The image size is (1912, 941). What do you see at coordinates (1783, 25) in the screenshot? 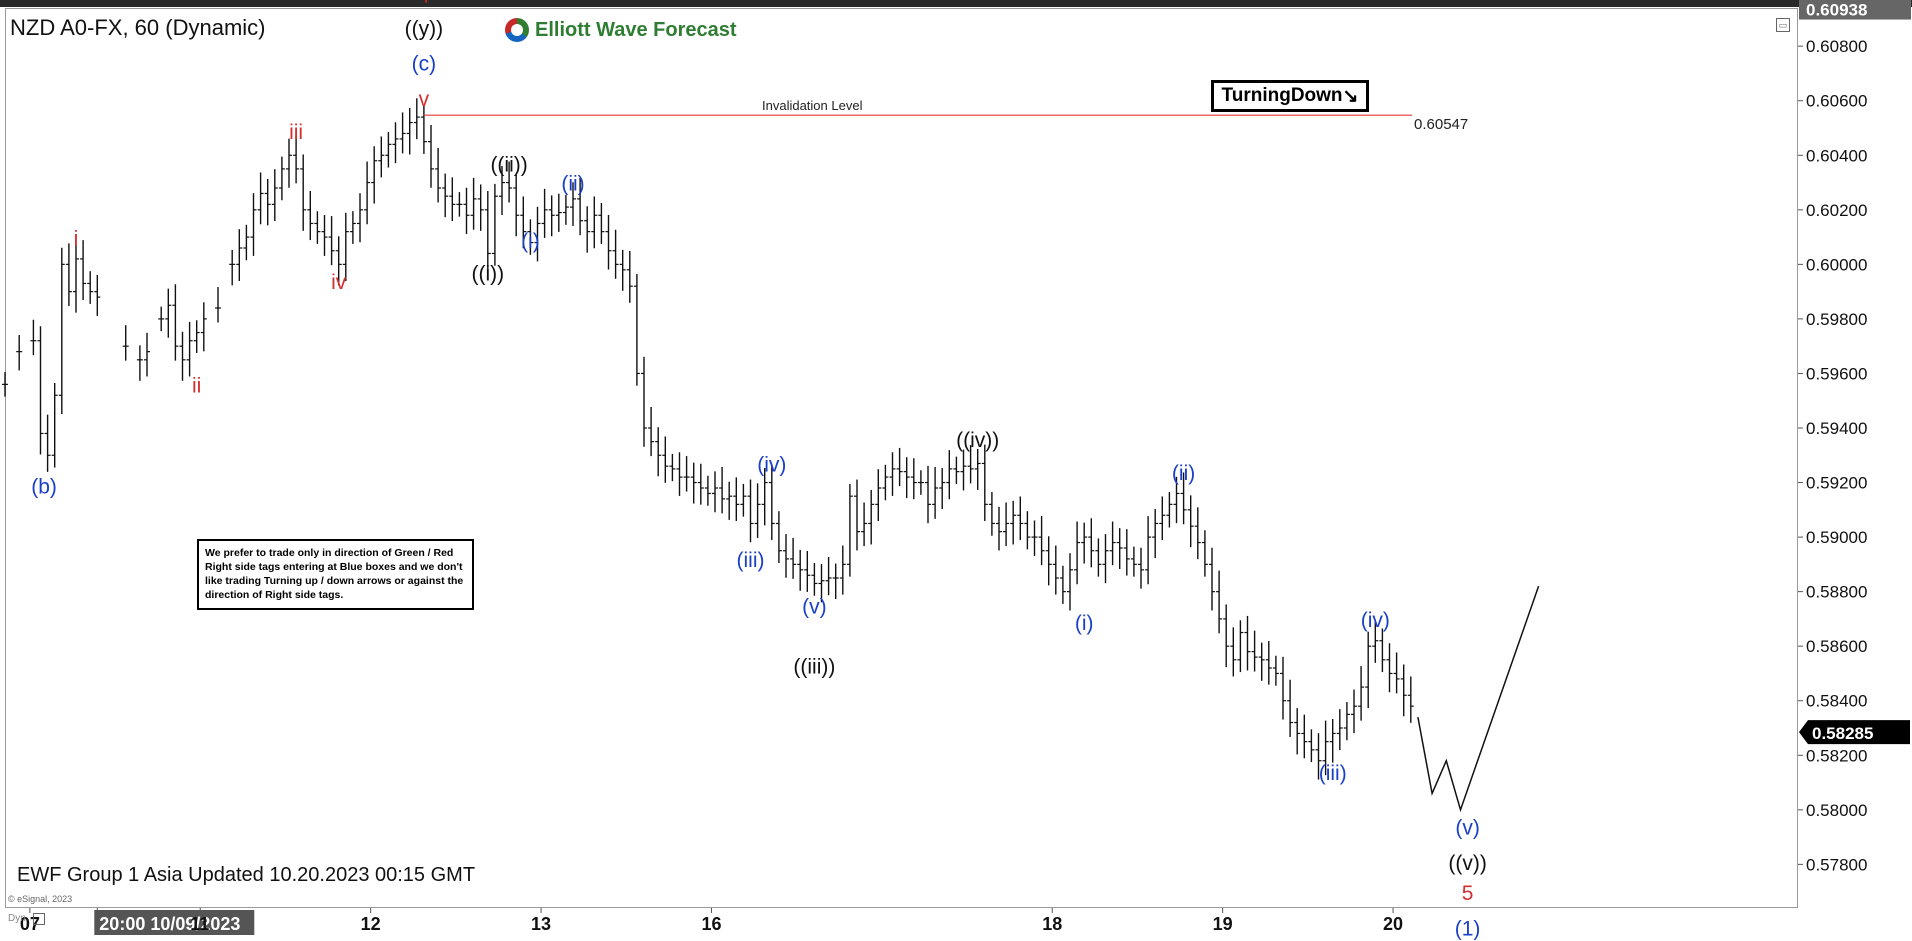
I see `window-menu-icon: ▭` at bounding box center [1783, 25].